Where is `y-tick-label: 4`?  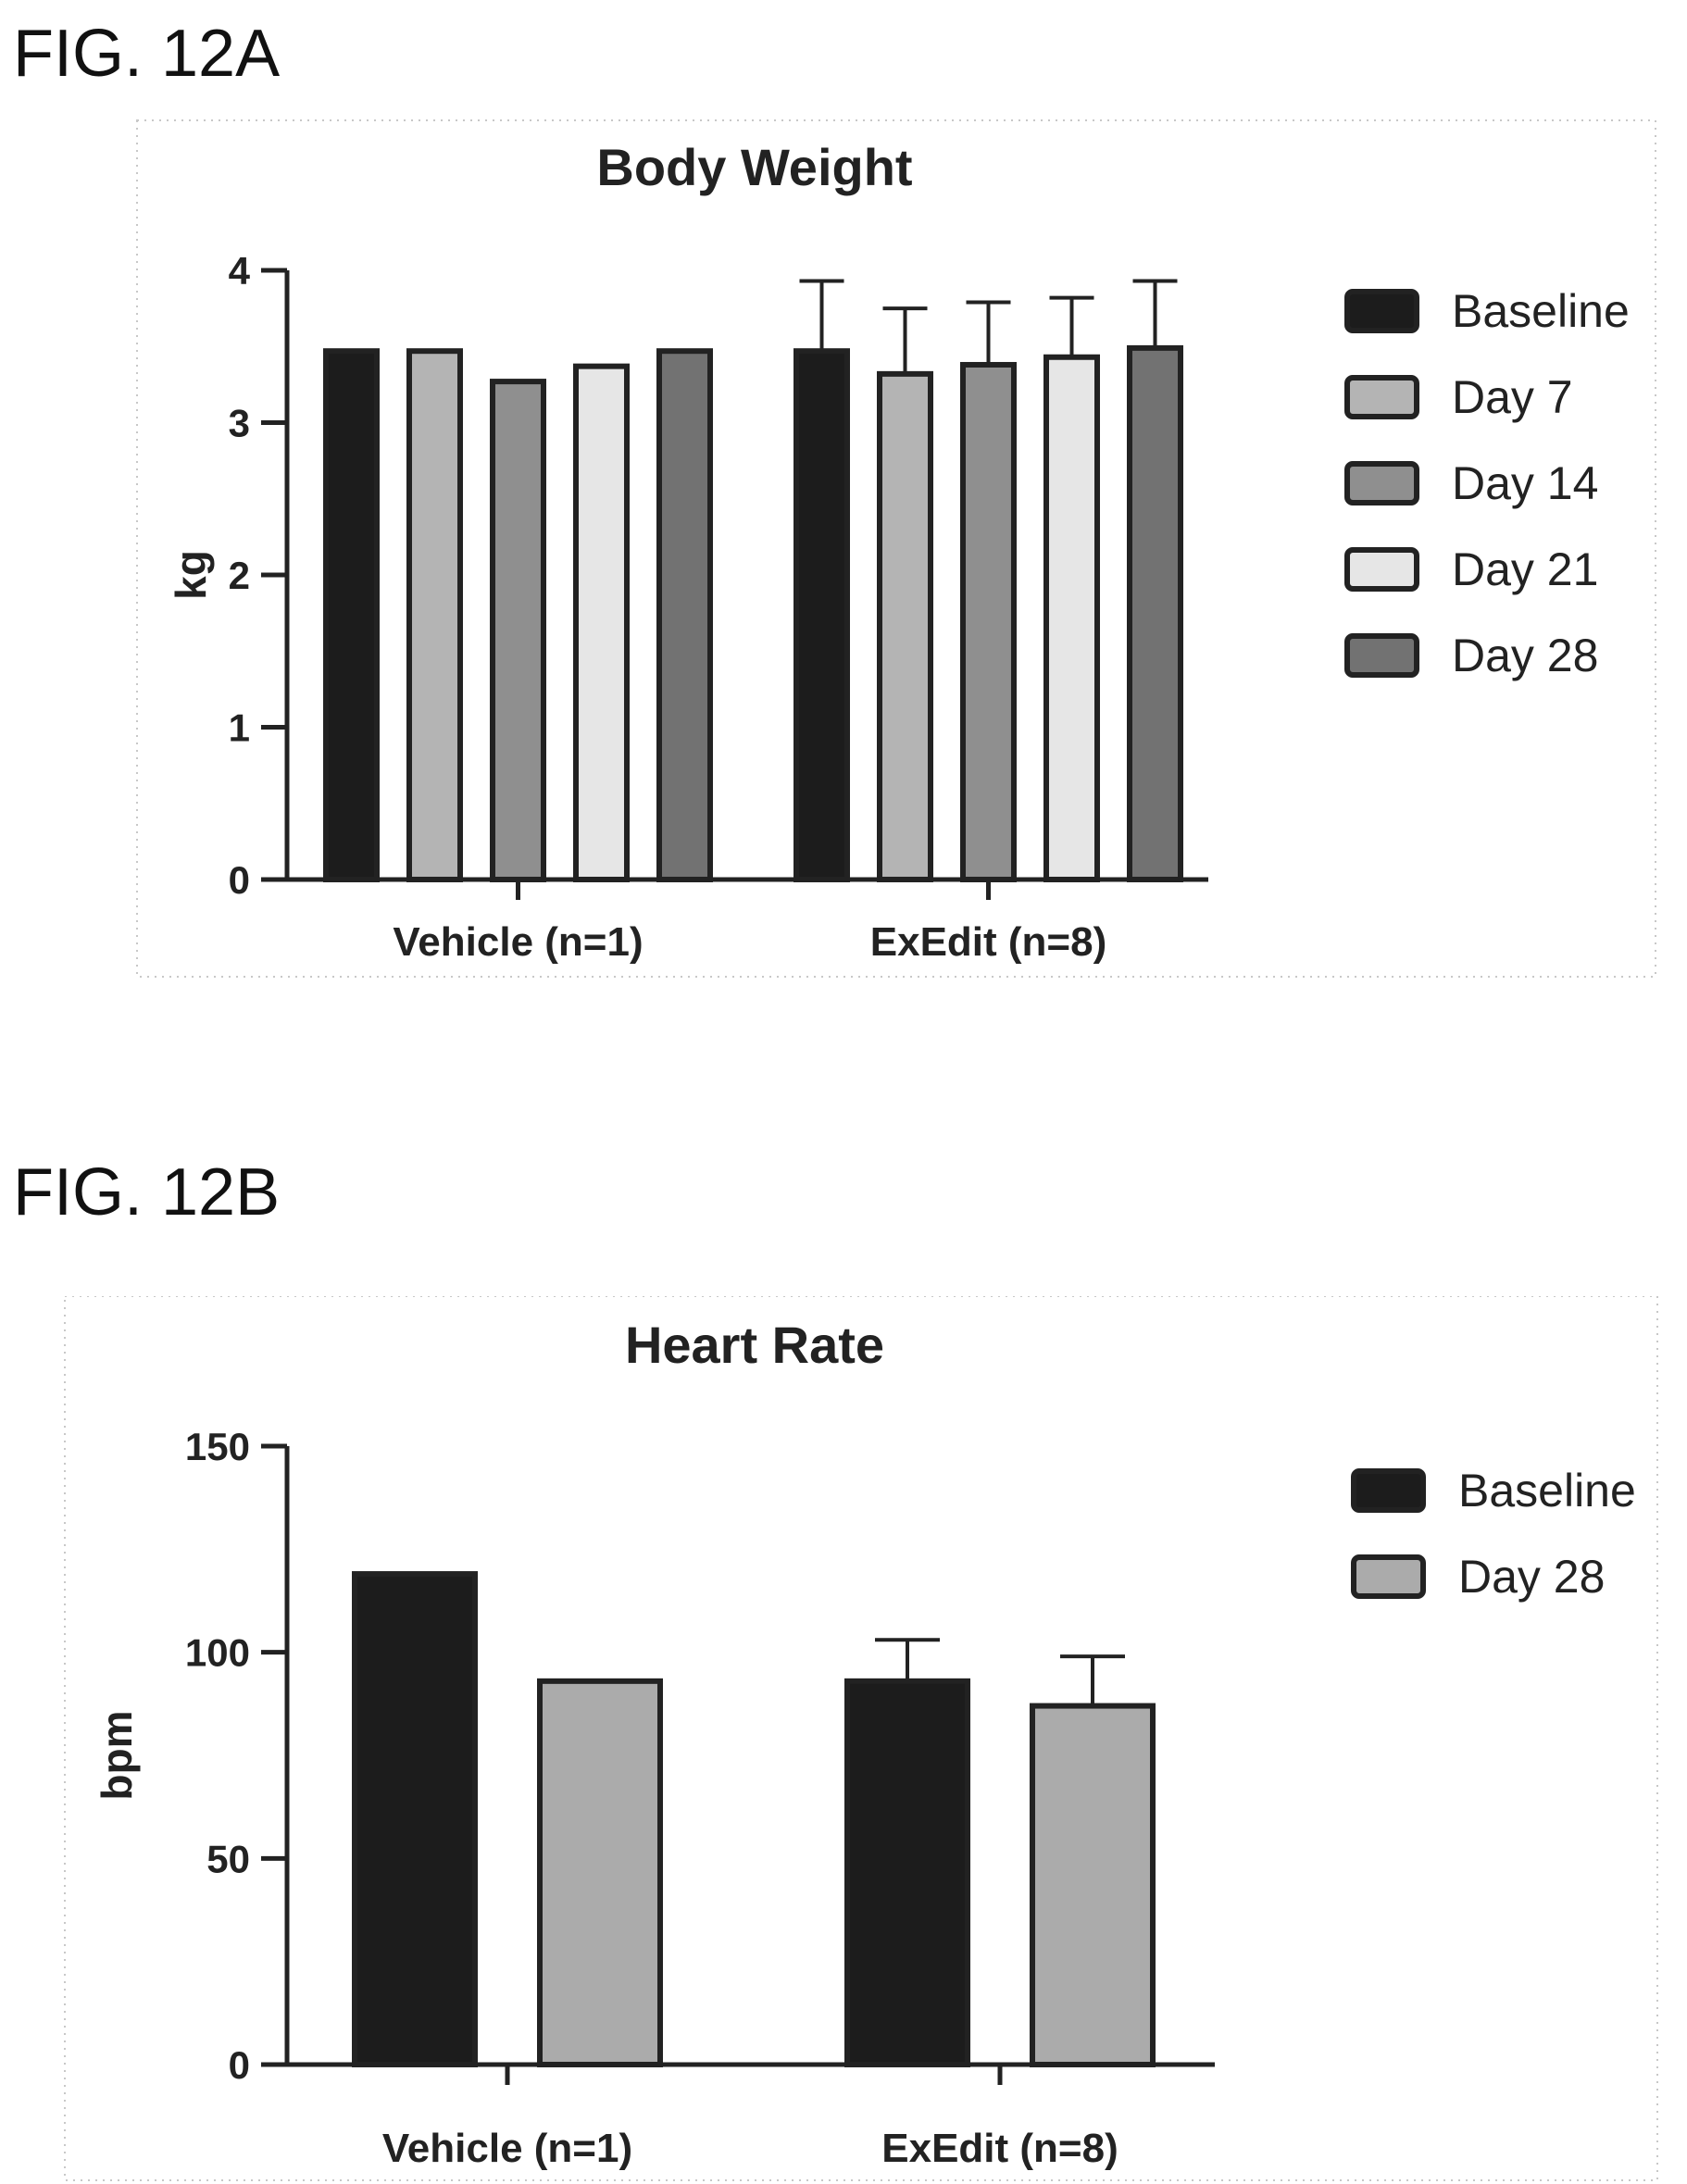
y-tick-label: 4 is located at coordinates (240, 271).